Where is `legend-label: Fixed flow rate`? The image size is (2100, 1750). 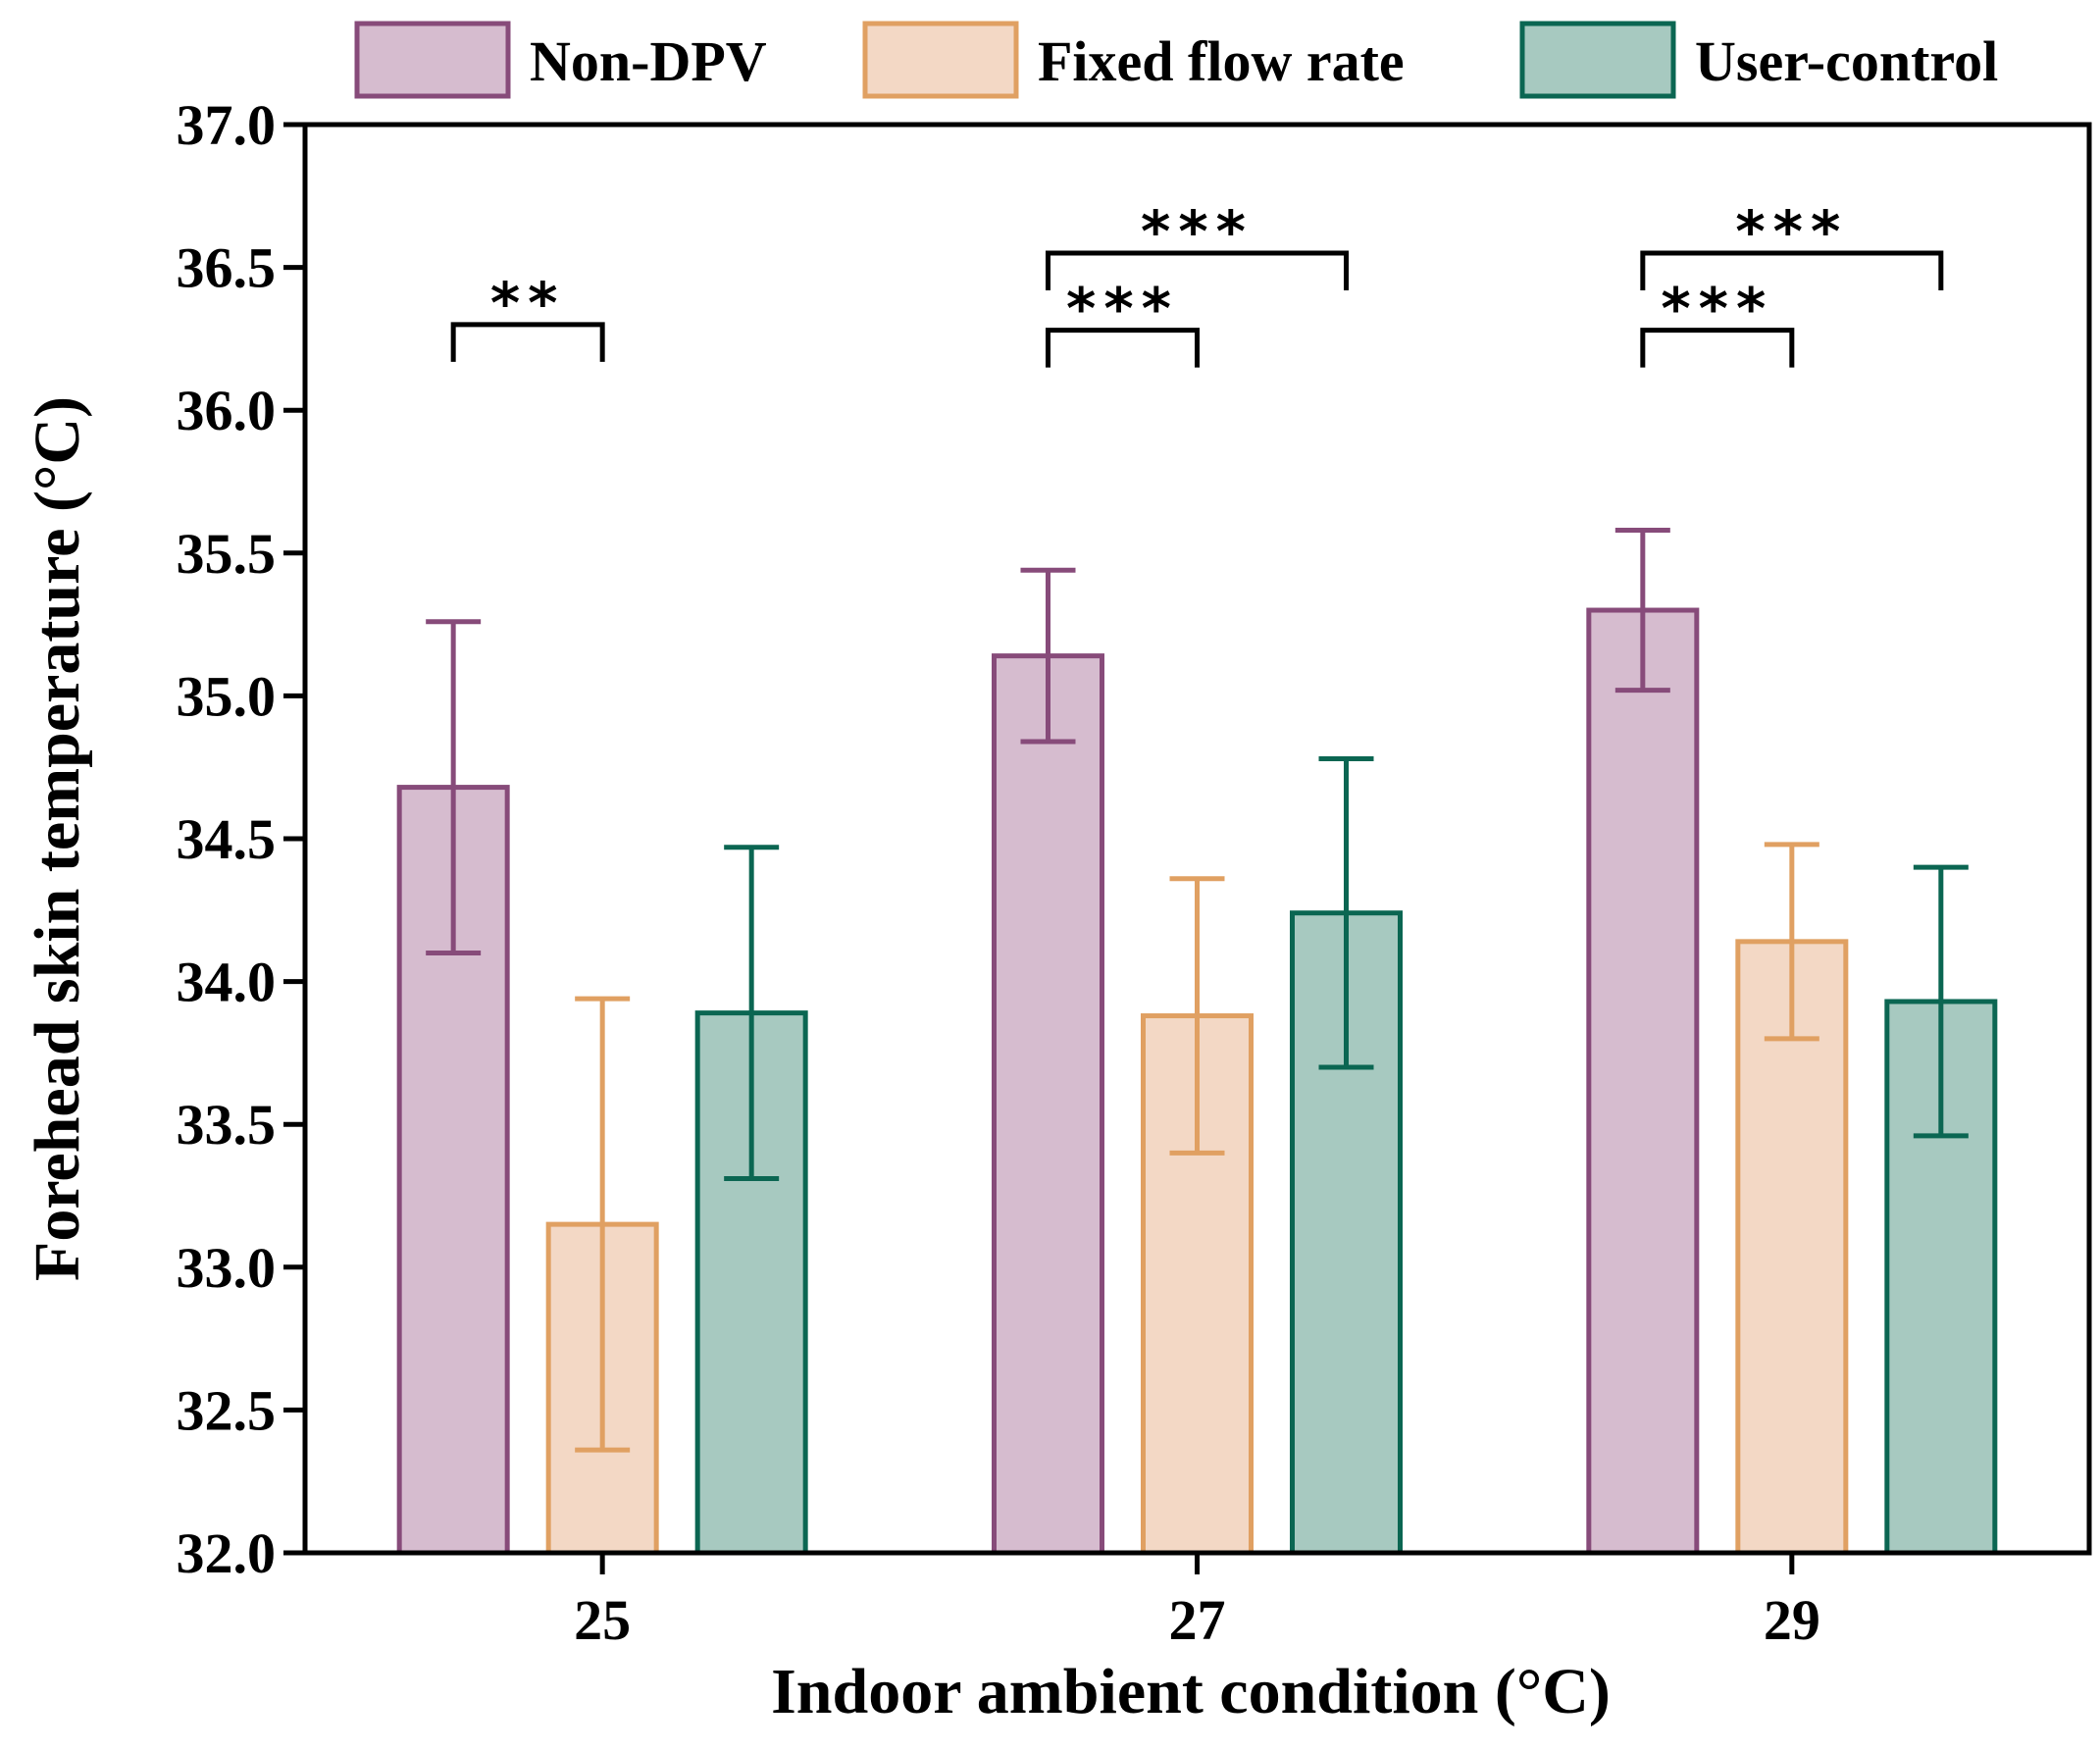 legend-label: Fixed flow rate is located at coordinates (1221, 61).